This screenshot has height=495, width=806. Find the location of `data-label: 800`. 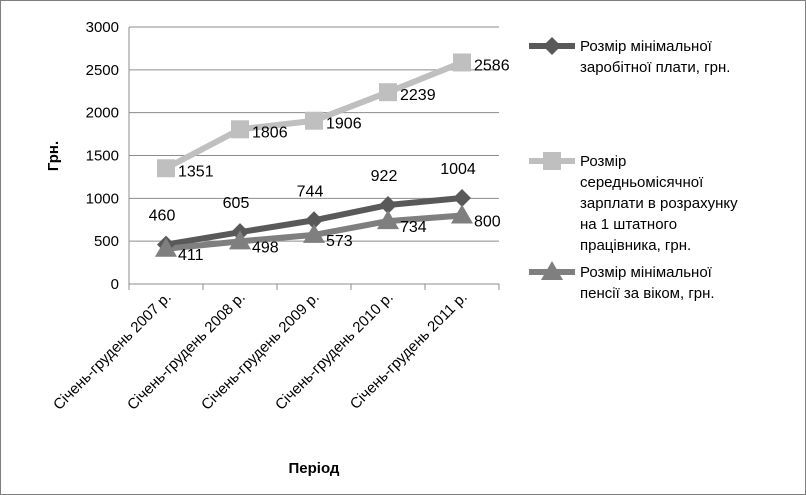

data-label: 800 is located at coordinates (487, 221).